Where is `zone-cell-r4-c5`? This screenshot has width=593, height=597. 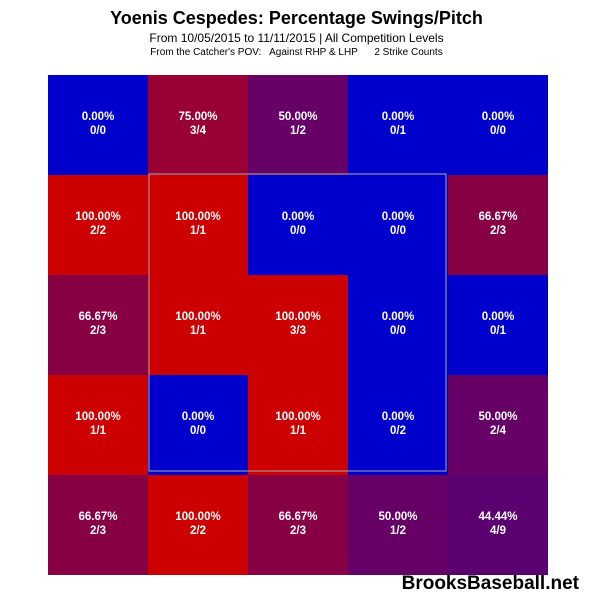
zone-cell-r4-c5 is located at coordinates (498, 425).